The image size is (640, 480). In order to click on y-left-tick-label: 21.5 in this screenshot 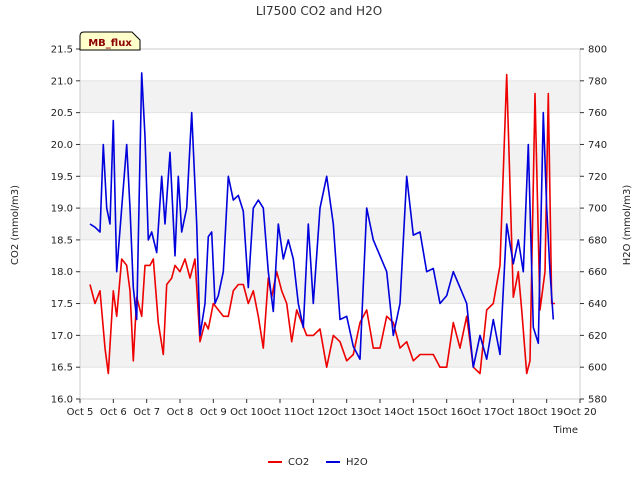, I will do `click(62, 50)`.